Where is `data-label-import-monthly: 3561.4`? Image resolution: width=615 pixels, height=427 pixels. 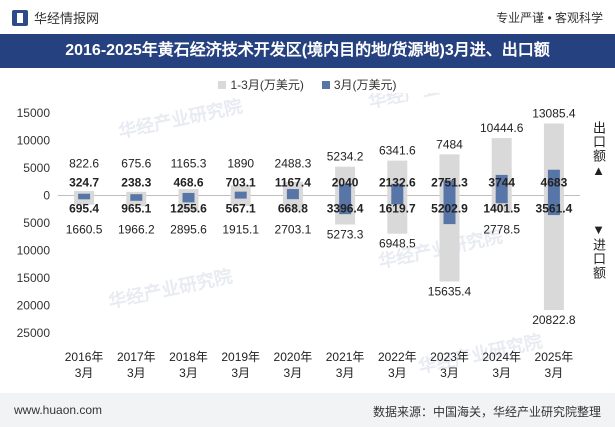
data-label-import-monthly: 3561.4 is located at coordinates (554, 209).